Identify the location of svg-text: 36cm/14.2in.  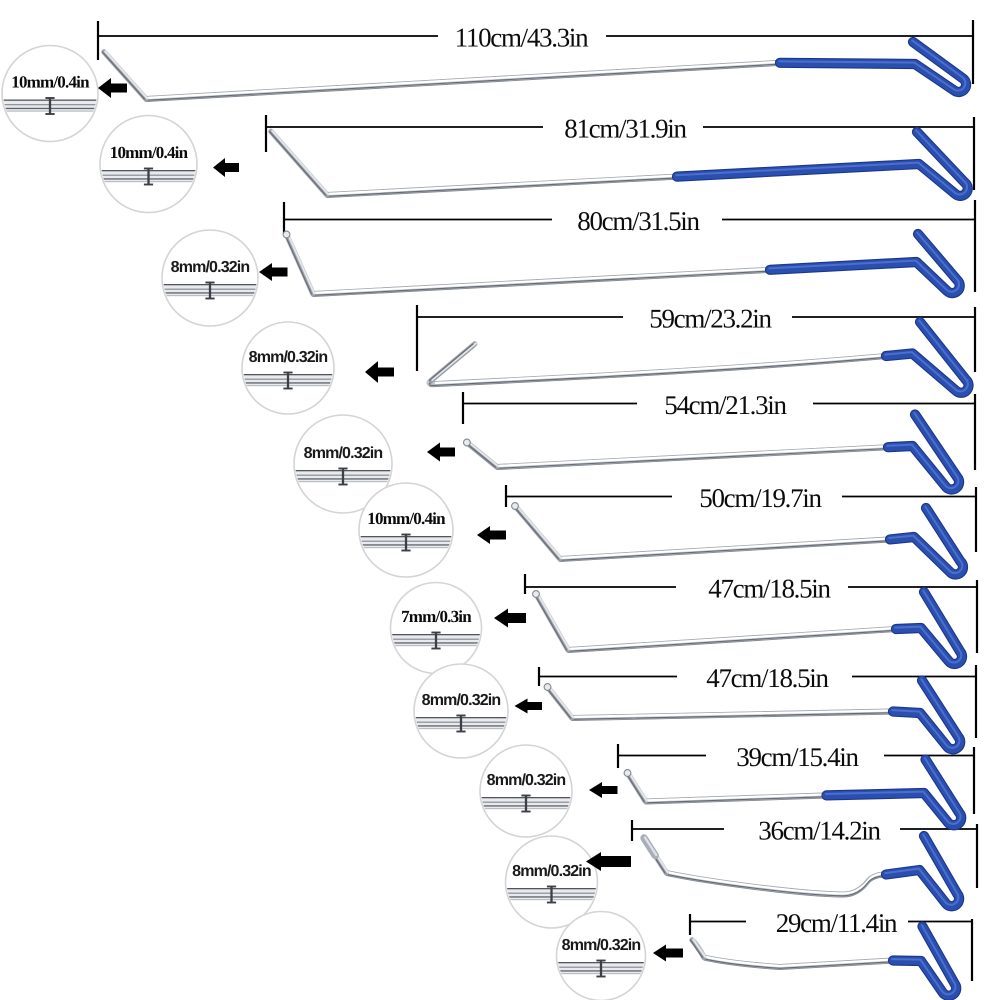
(819, 830).